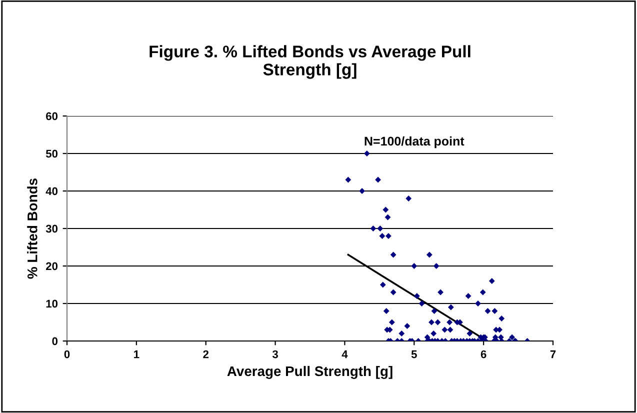  Describe the element at coordinates (309, 372) in the screenshot. I see `x-axis-title: Average Pull Strength [g]` at that location.